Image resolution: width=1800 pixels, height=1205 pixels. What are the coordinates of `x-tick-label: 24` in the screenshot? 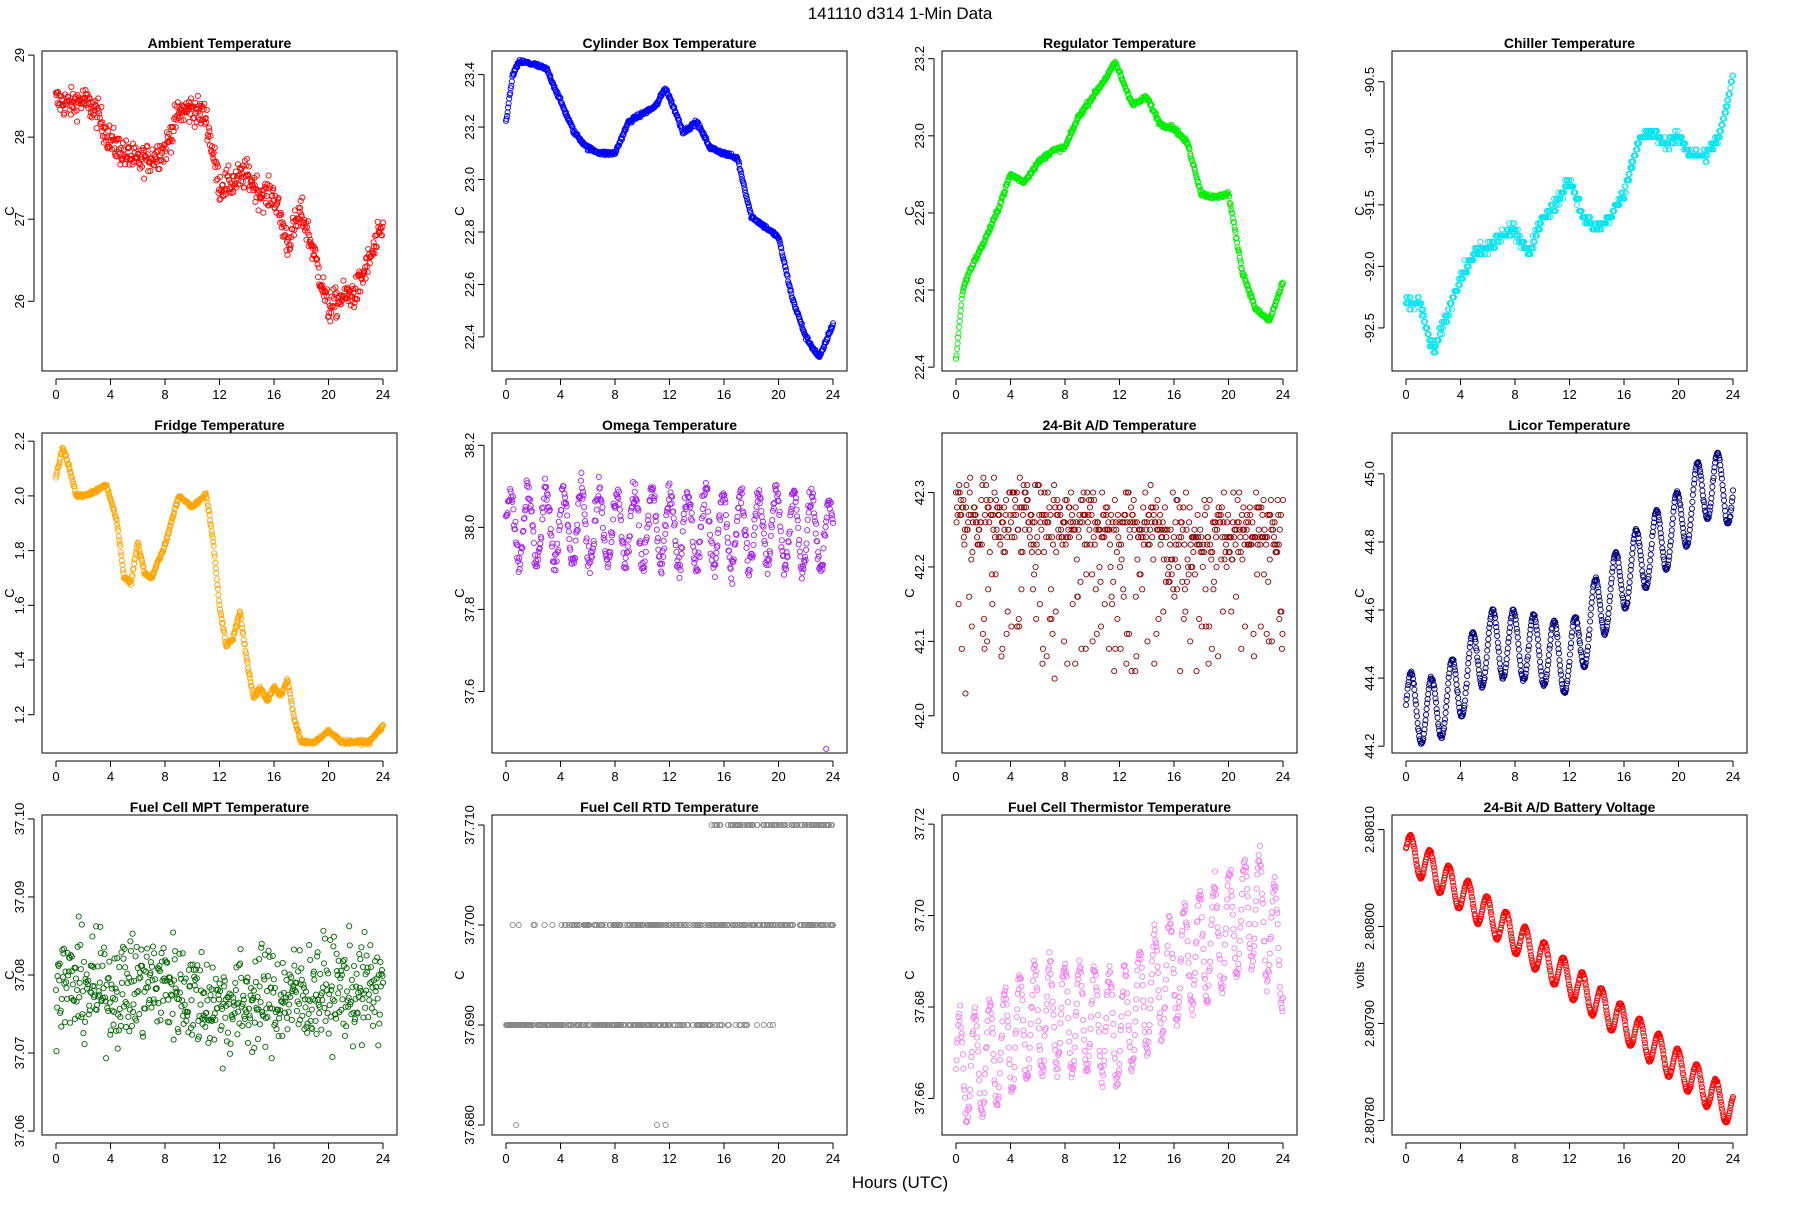 It's located at (1283, 776).